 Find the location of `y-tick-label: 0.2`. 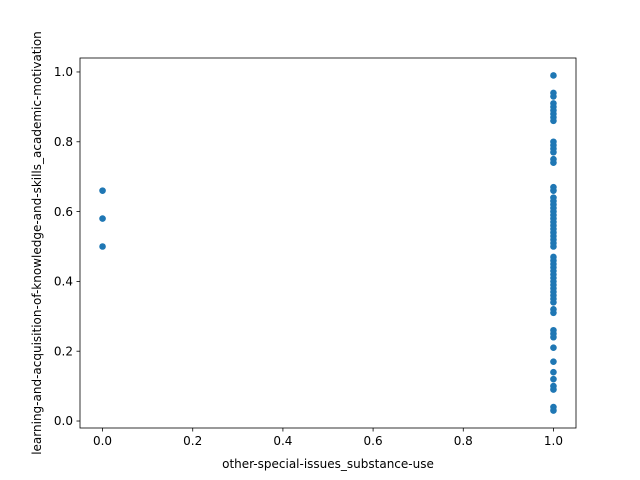

y-tick-label: 0.2 is located at coordinates (63, 351).